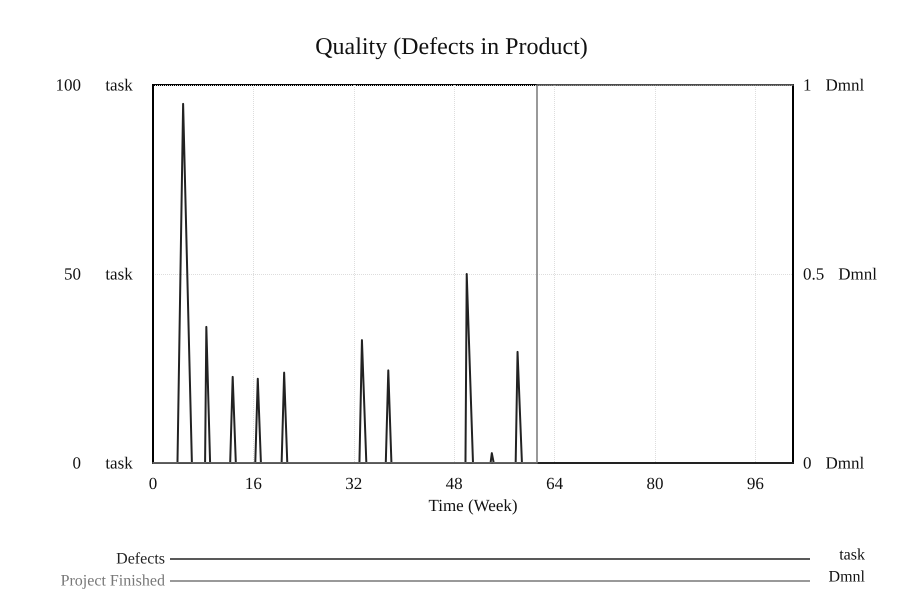 The width and height of the screenshot is (903, 614). What do you see at coordinates (807, 85) in the screenshot?
I see `y2-tick-label: 1` at bounding box center [807, 85].